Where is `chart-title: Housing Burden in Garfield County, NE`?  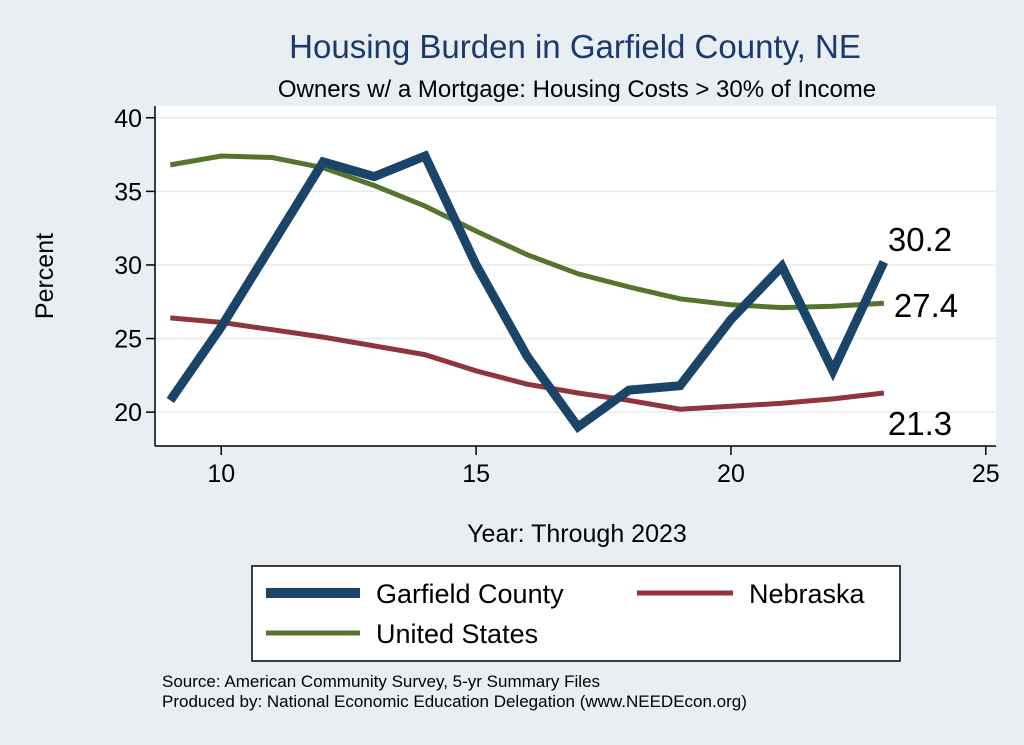
chart-title: Housing Burden in Garfield County, NE is located at coordinates (575, 46).